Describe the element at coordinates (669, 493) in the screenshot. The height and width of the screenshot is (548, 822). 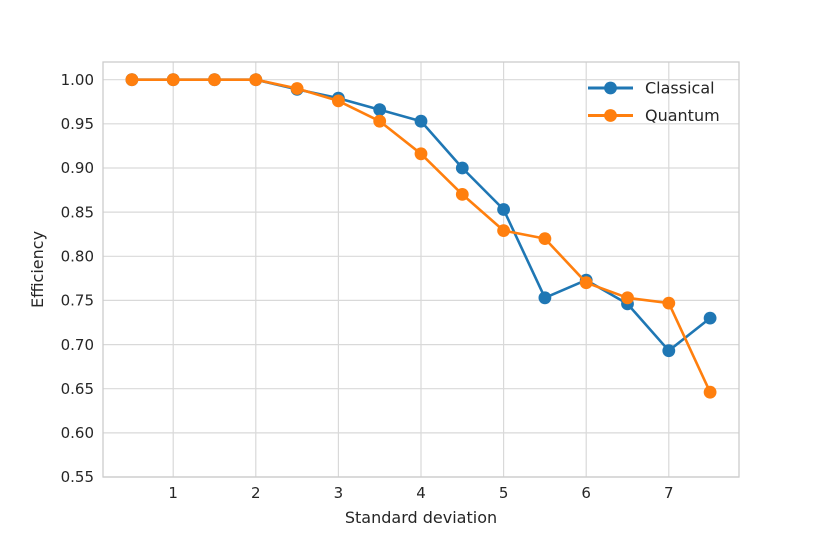
I see `x-tick-label: 7` at that location.